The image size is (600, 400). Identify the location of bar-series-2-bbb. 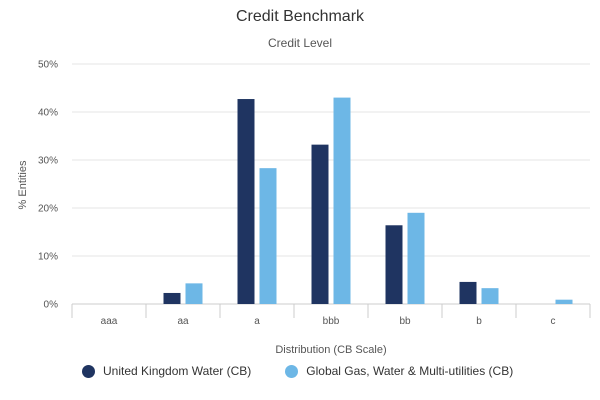
(342, 200).